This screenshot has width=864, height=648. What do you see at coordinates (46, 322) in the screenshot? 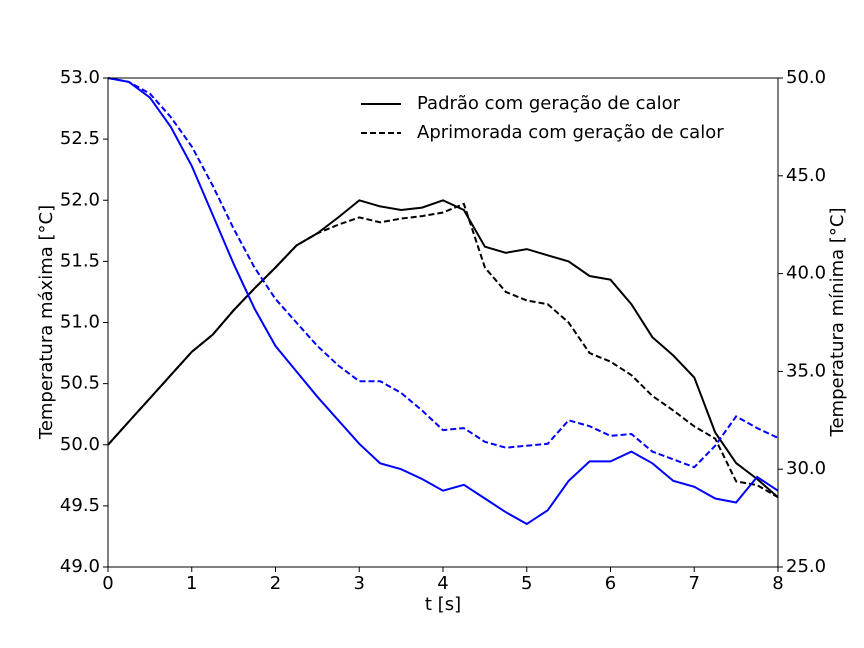
I see `y-axis-label: Temperatura máxima [°C]` at bounding box center [46, 322].